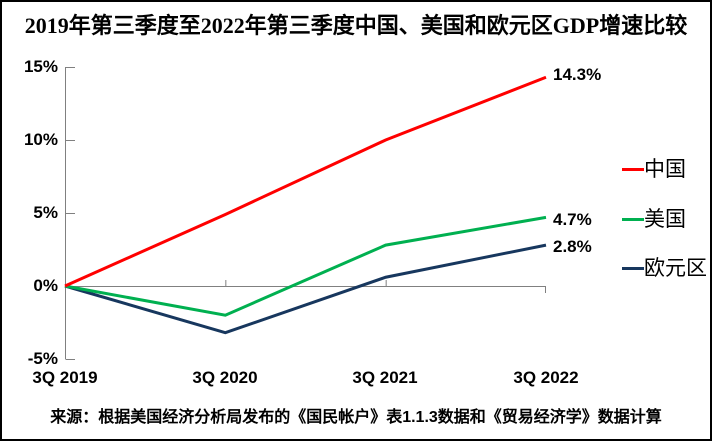  I want to click on data-label-us: 4.7%, so click(572, 219).